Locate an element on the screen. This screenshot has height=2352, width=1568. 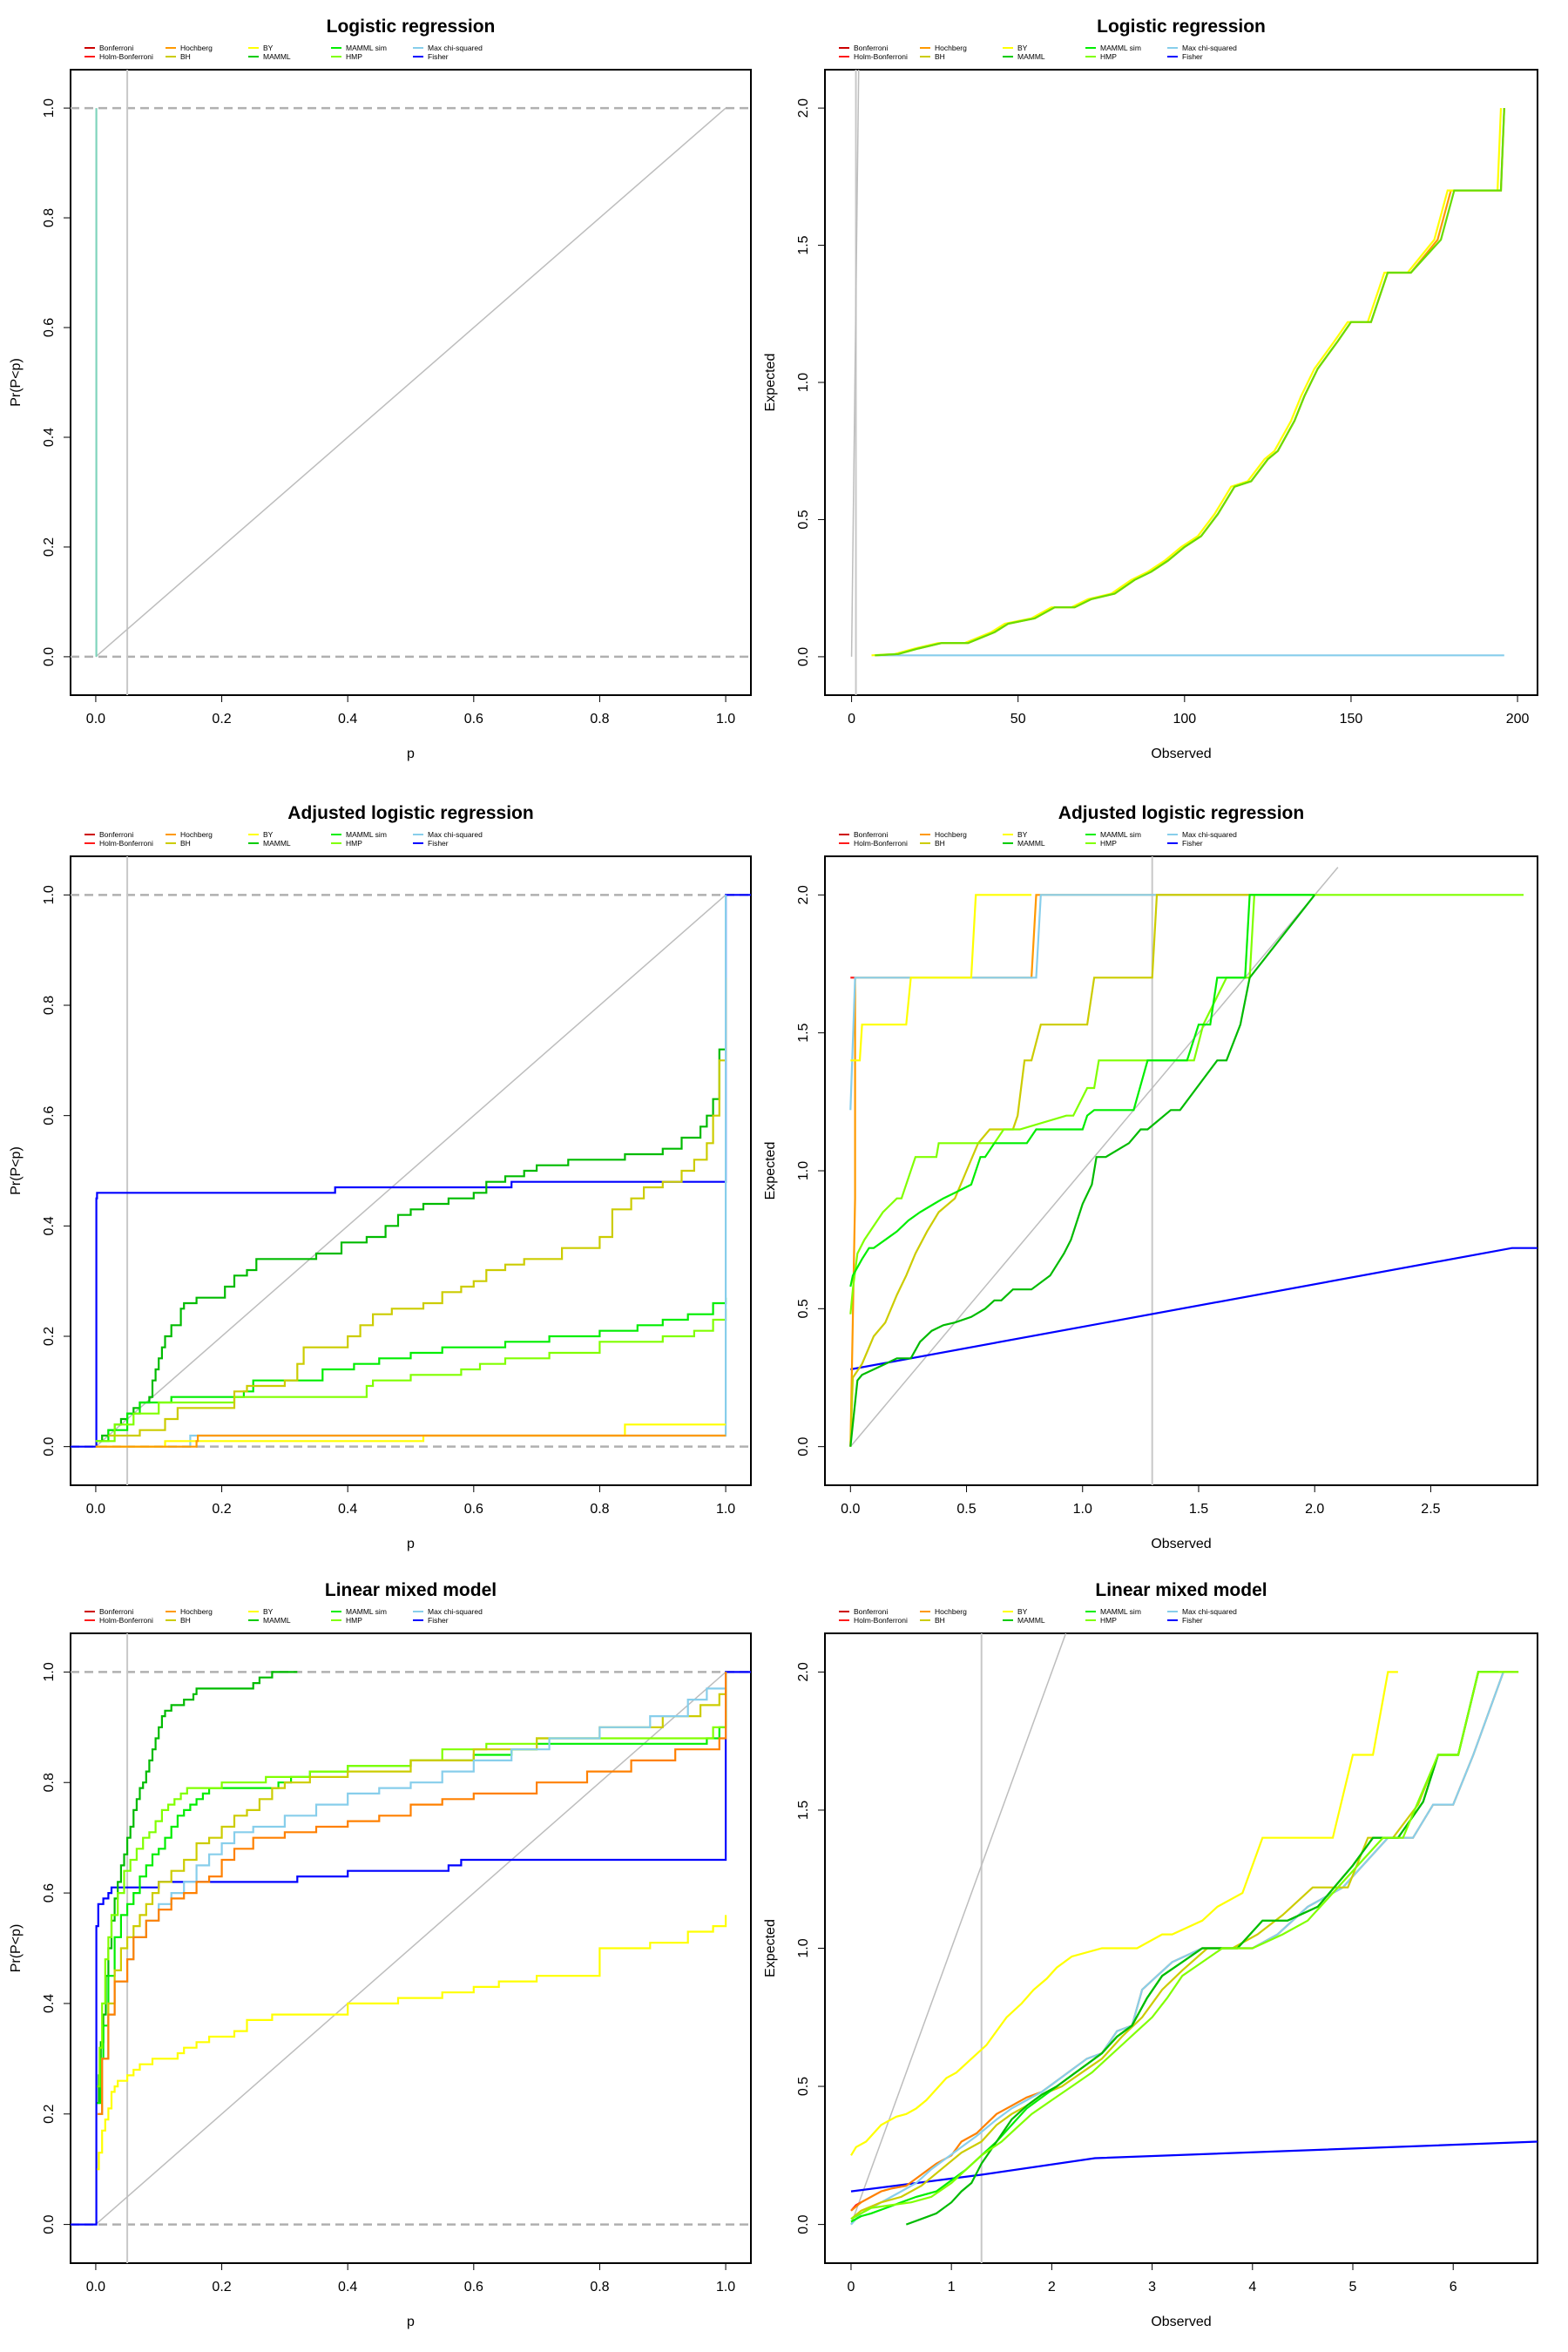
x-tick-label: 0 is located at coordinates (851, 719).